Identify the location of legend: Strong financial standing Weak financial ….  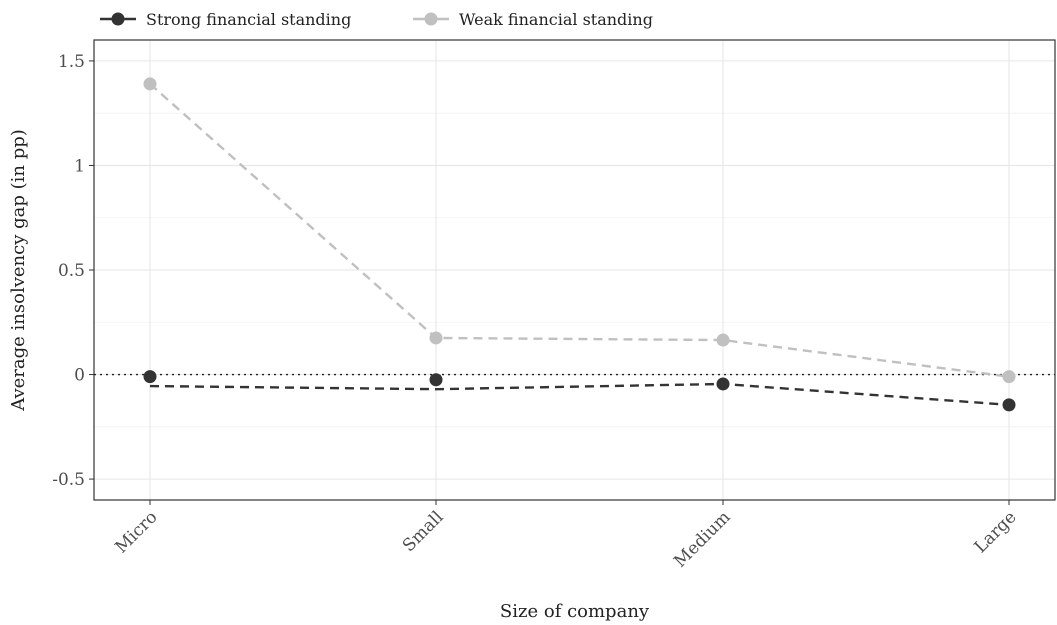
(376, 19).